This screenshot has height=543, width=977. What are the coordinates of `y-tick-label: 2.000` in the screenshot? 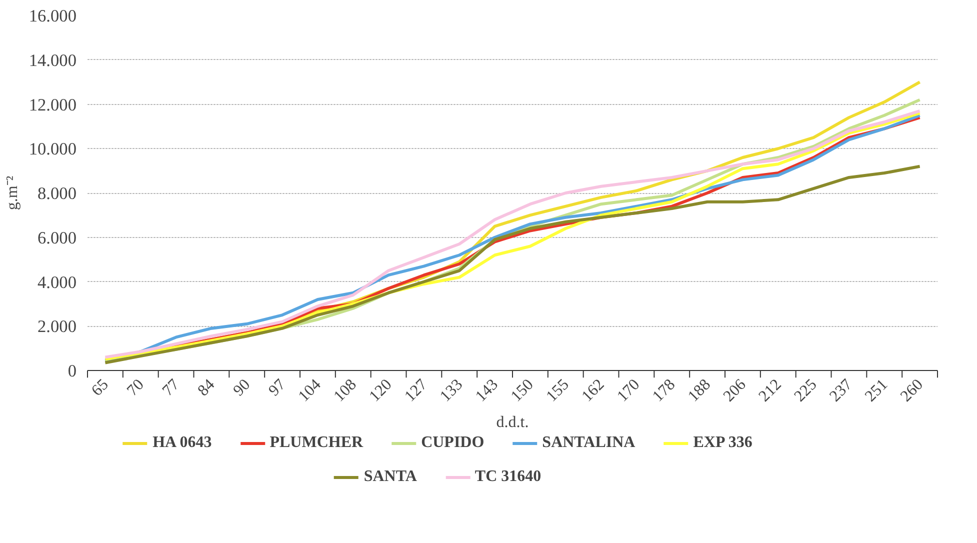 It's located at (57, 326).